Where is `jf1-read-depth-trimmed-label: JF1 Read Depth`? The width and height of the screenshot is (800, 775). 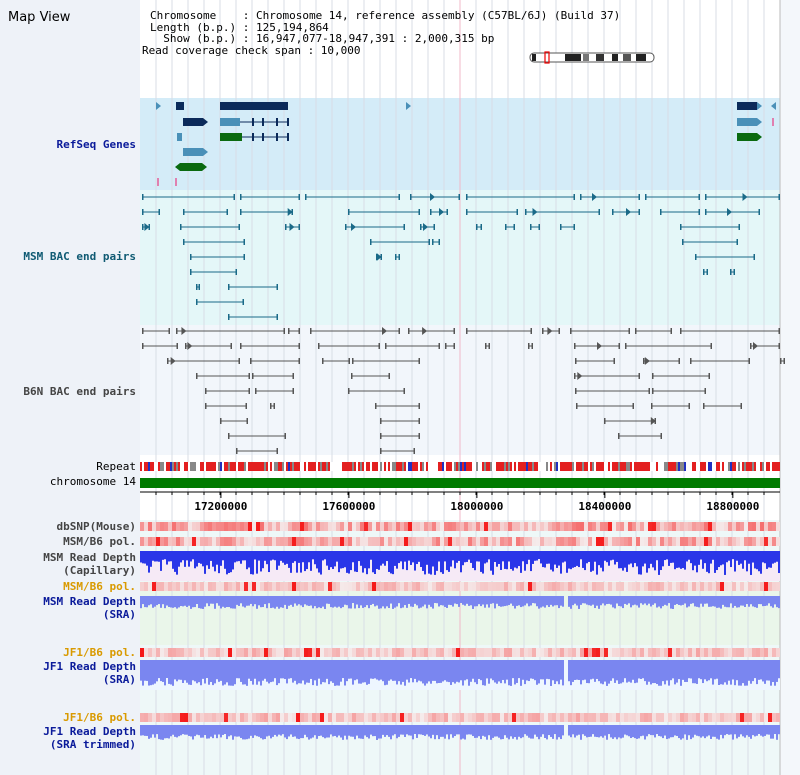 jf1-read-depth-trimmed-label: JF1 Read Depth is located at coordinates (89, 731).